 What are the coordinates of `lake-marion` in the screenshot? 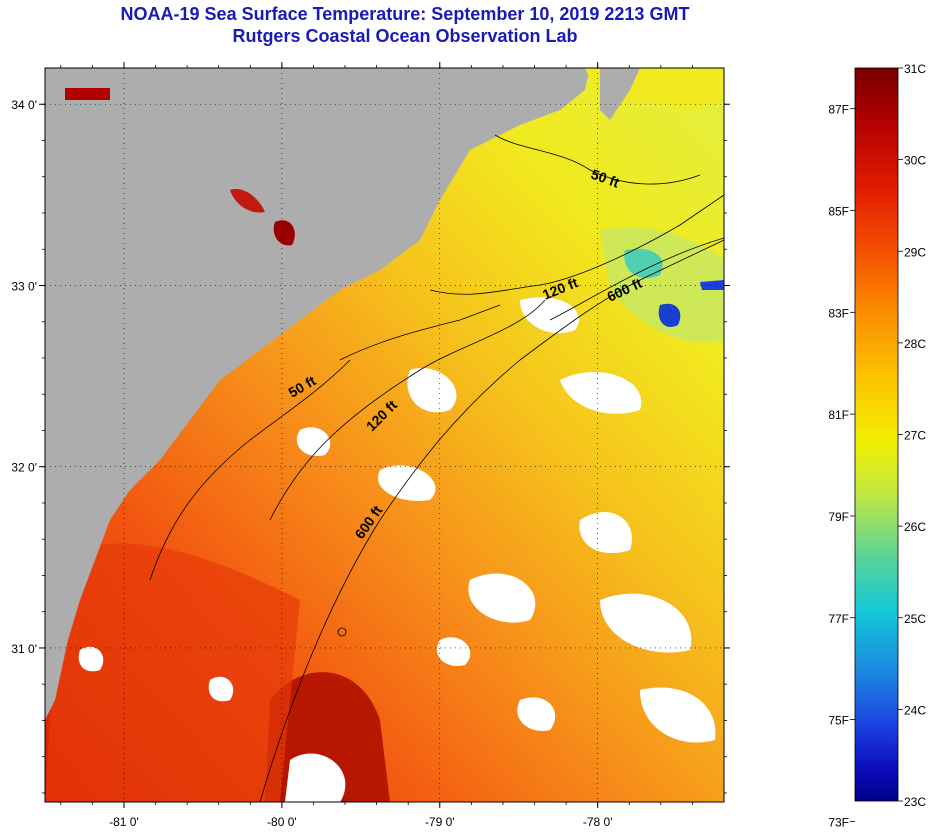 It's located at (284, 233).